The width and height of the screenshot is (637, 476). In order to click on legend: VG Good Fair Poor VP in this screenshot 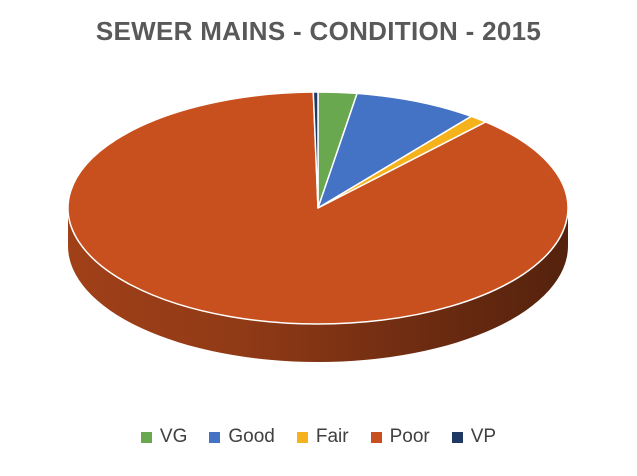, I will do `click(318, 437)`.